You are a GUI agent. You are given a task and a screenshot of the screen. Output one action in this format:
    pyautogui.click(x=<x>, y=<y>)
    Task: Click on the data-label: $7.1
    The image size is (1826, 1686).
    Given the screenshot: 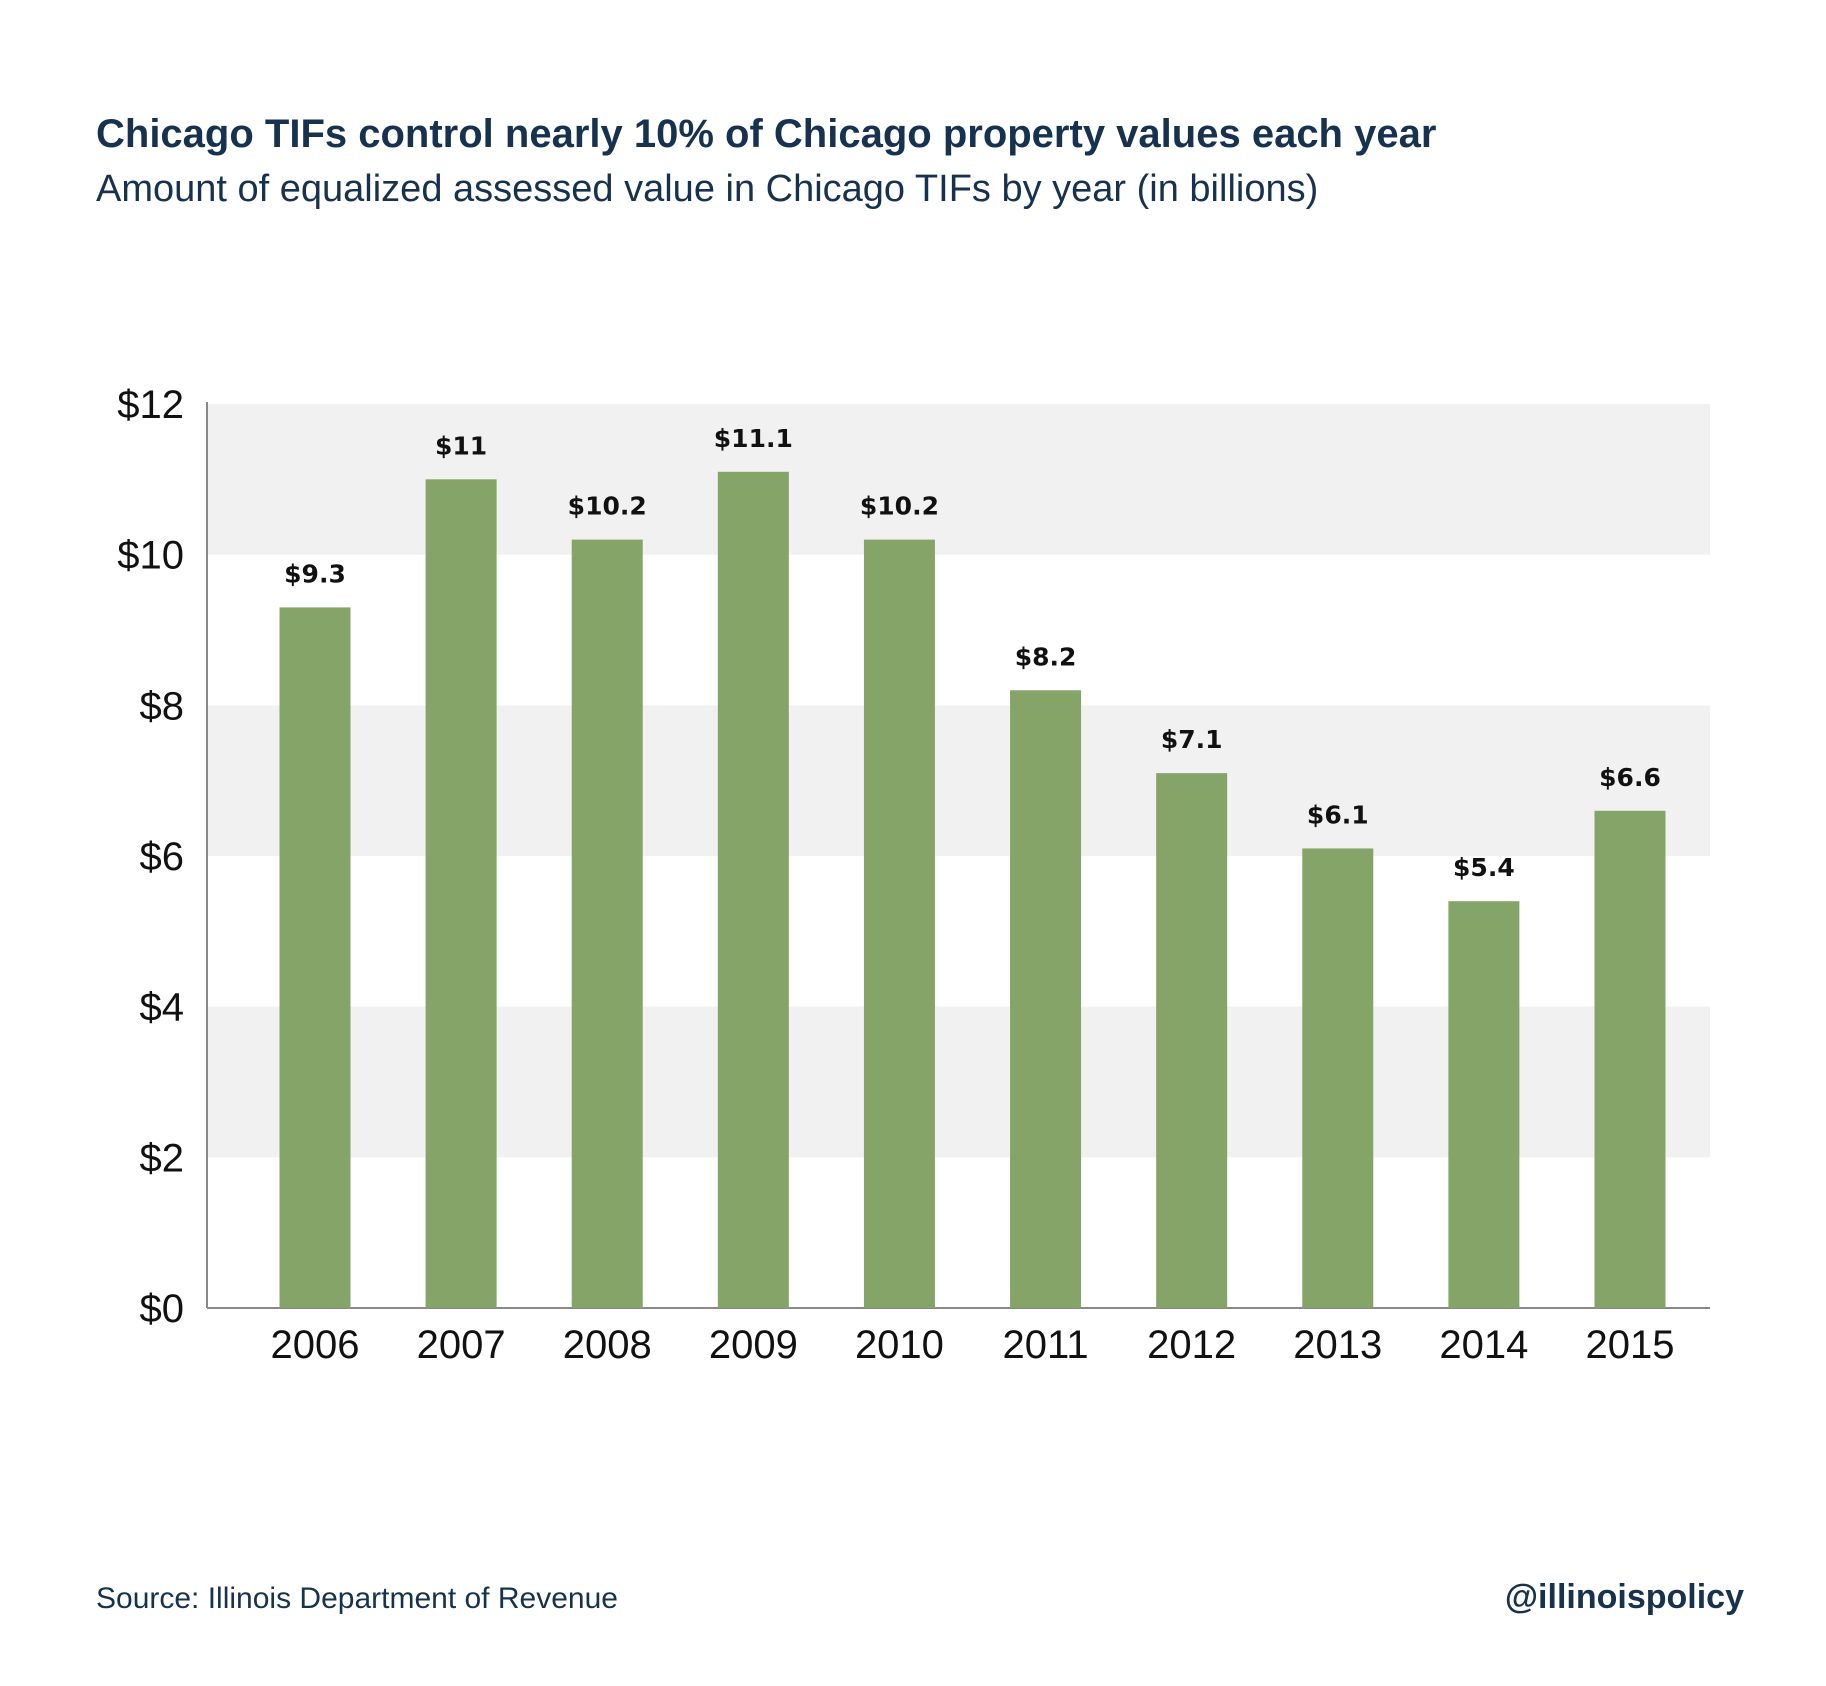 What is the action you would take?
    pyautogui.click(x=1192, y=739)
    